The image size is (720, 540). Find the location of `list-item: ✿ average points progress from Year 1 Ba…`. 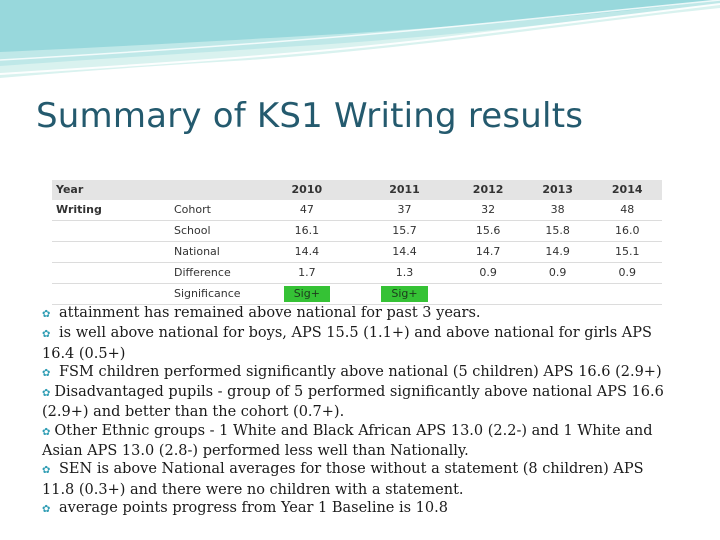

list-item: ✿ average points progress from Year 1 Ba… is located at coordinates (357, 509).